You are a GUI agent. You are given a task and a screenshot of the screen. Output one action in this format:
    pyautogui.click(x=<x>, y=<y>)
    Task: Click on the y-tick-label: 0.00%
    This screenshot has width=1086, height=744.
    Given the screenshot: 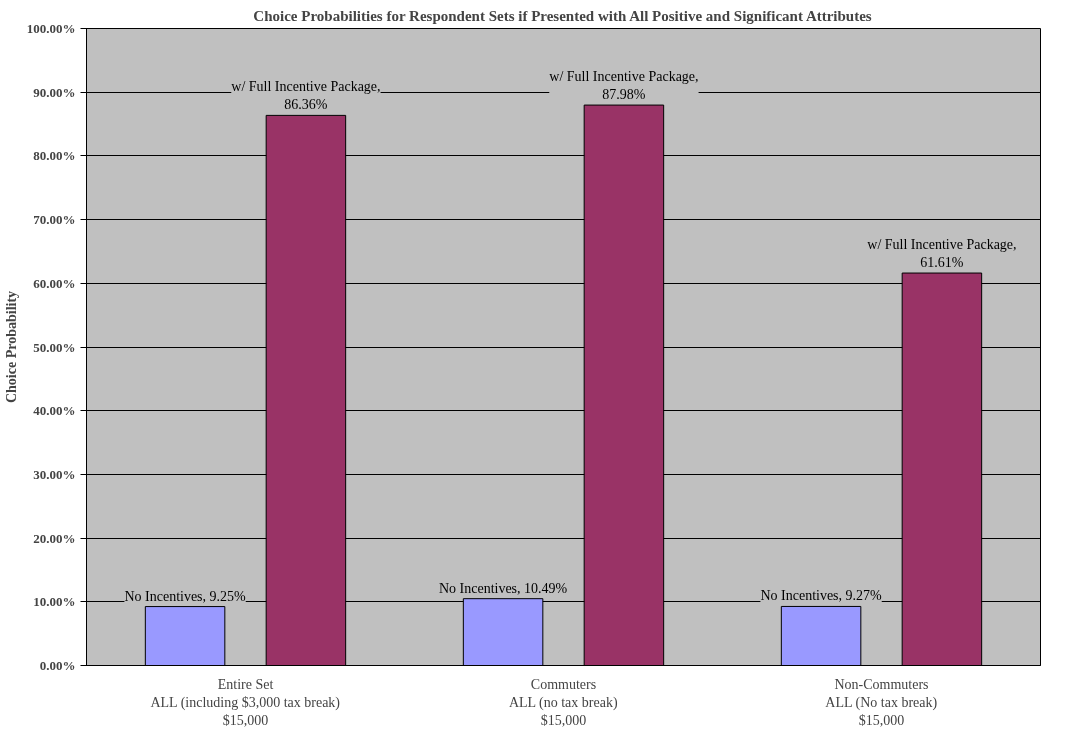 What is the action you would take?
    pyautogui.click(x=57, y=665)
    